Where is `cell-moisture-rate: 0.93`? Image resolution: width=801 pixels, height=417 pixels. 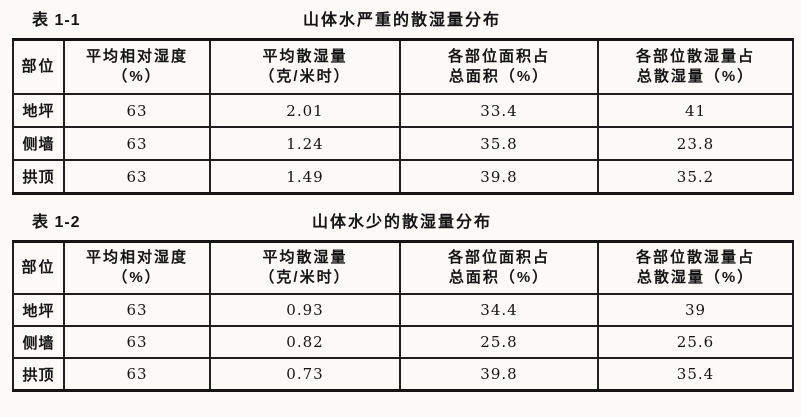 cell-moisture-rate: 0.93 is located at coordinates (305, 310).